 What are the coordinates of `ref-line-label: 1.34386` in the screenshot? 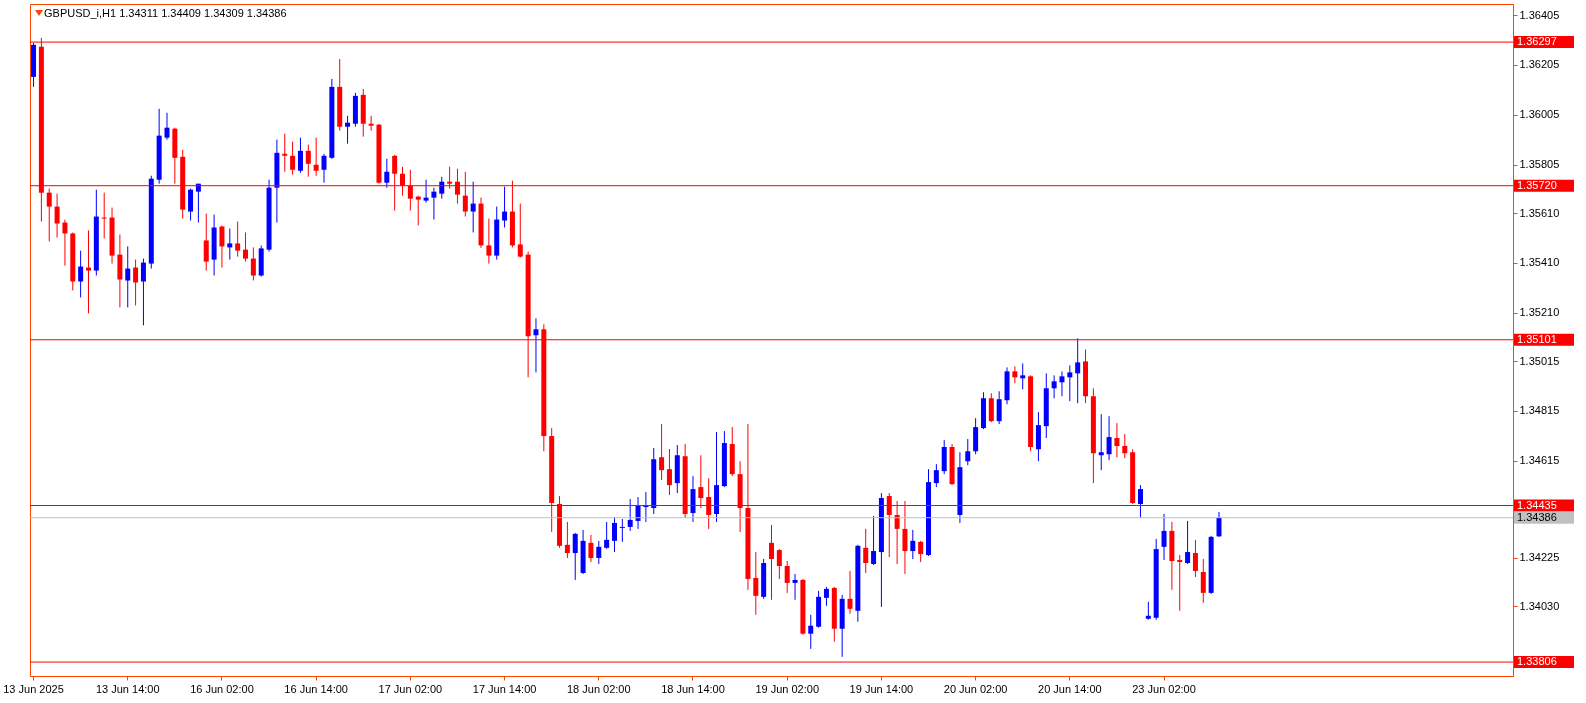 It's located at (1537, 516).